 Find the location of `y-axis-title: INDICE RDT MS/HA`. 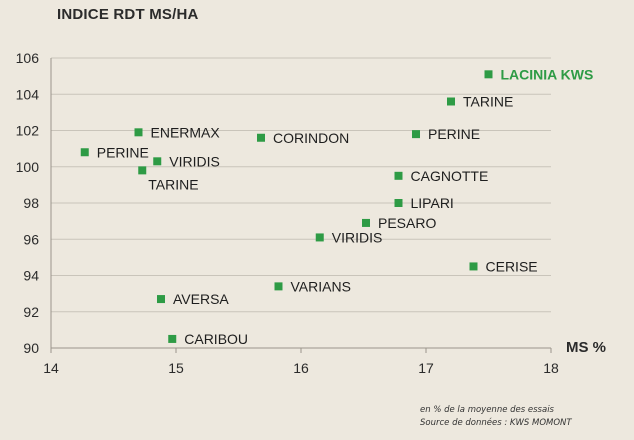

y-axis-title: INDICE RDT MS/HA is located at coordinates (128, 14).